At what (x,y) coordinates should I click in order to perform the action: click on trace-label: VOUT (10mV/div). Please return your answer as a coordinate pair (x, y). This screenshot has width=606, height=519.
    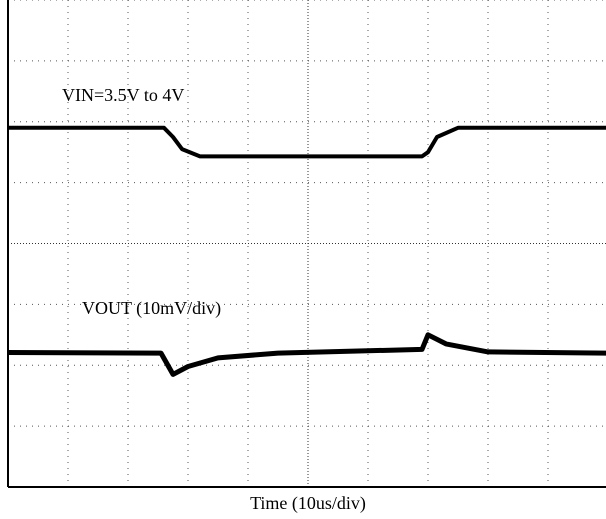
    Looking at the image, I should click on (151, 308).